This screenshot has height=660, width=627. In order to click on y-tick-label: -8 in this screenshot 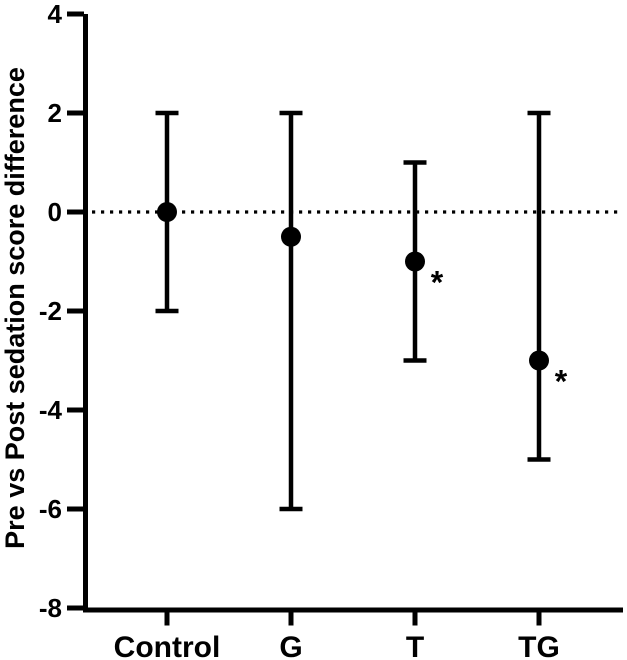, I will do `click(50, 608)`.